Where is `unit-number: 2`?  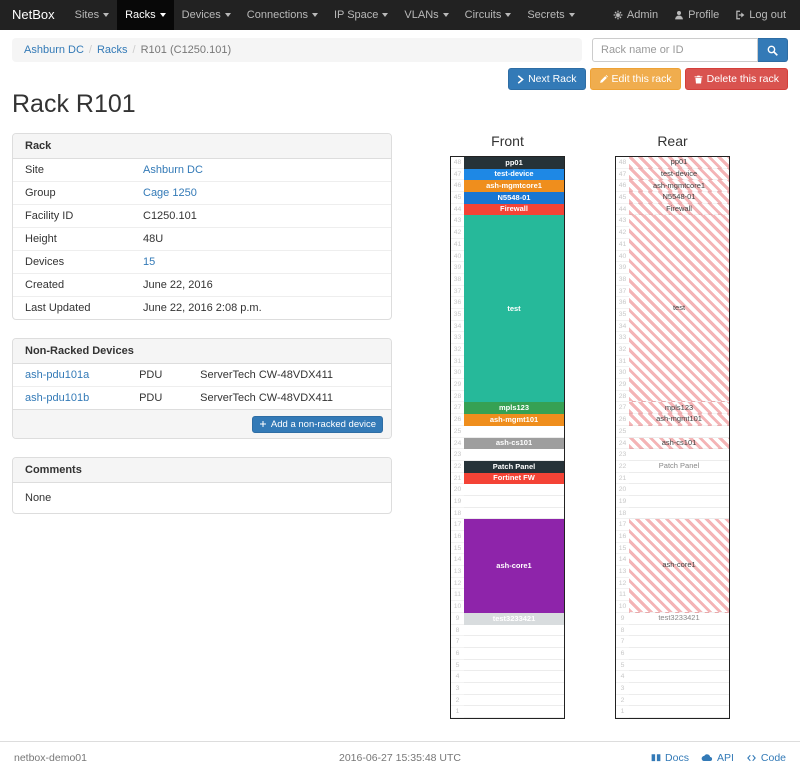
unit-number: 2 is located at coordinates (622, 701).